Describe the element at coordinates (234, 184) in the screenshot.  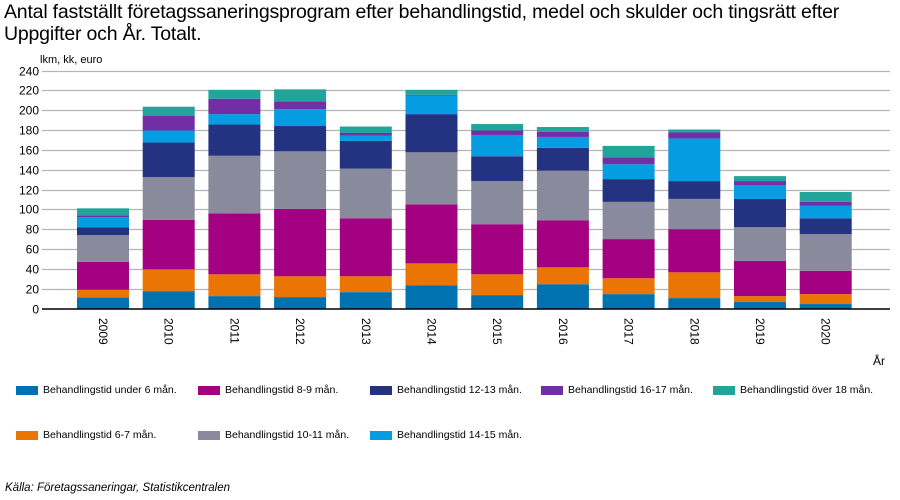
I see `bar-segment: 2011 – Behandlingstid 10-11 mån.: 58` at that location.